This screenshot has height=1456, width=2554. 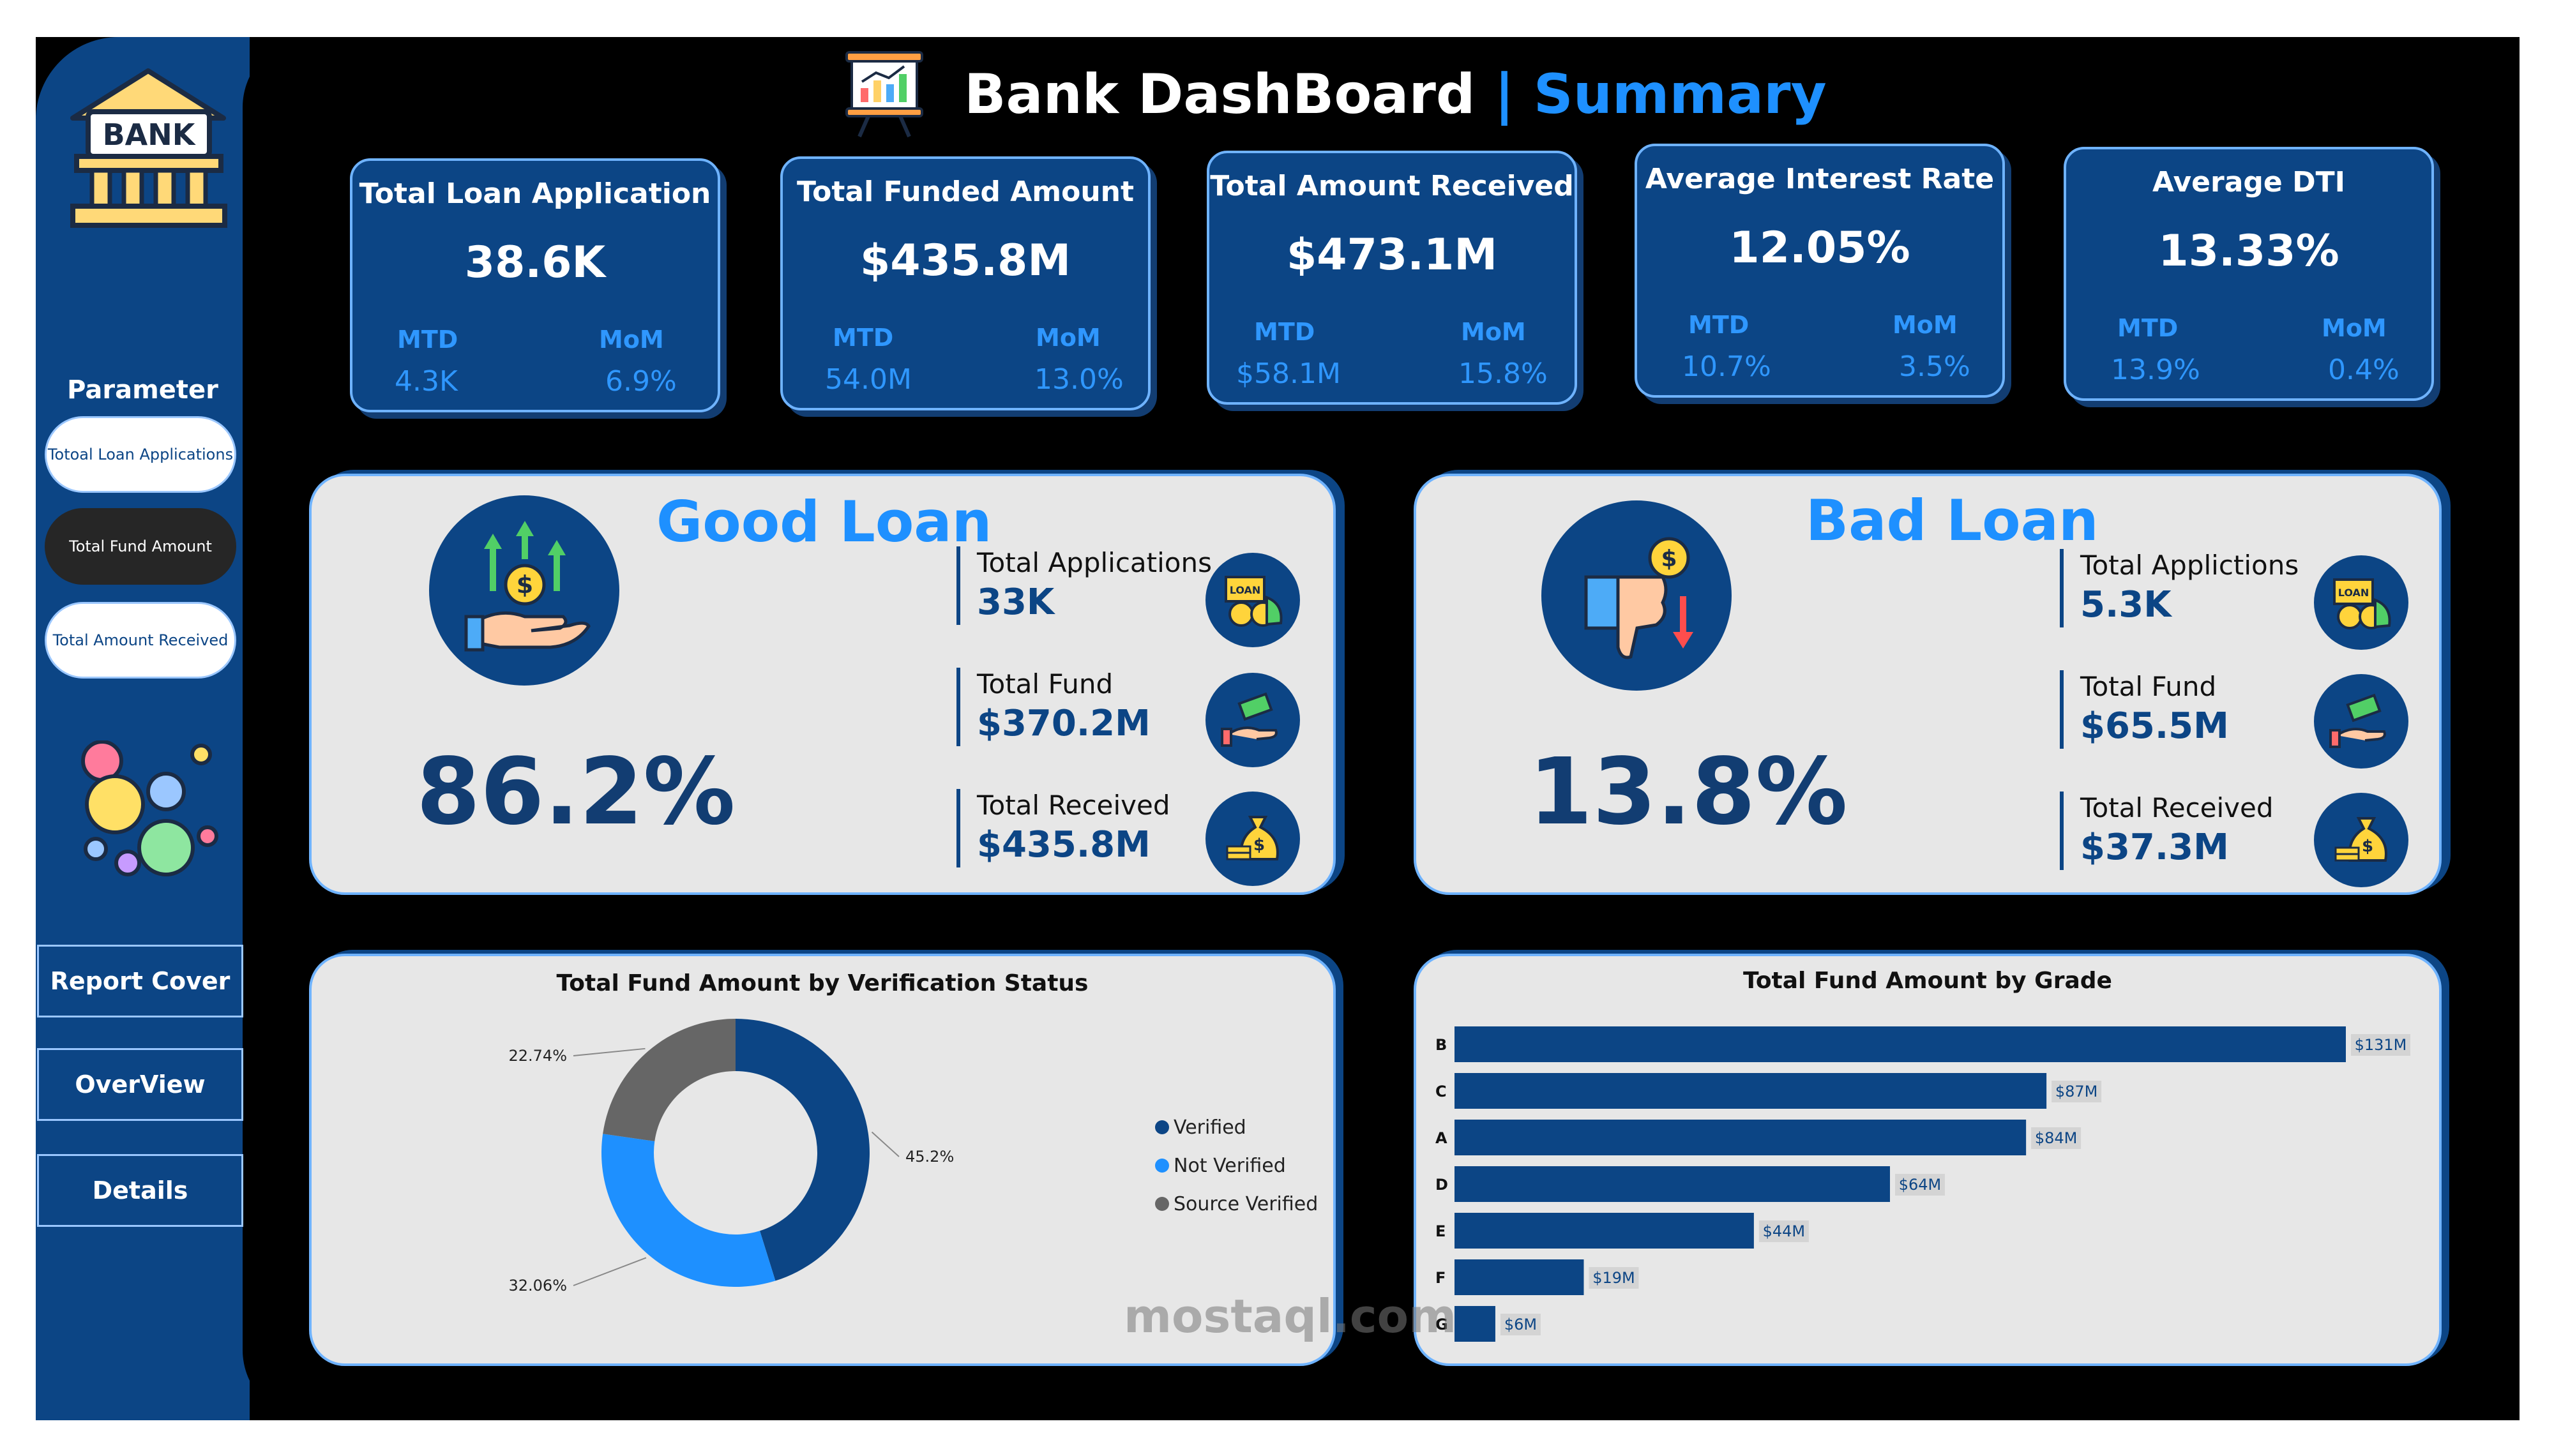 I want to click on kpi-title: Total Funded Amount, so click(x=965, y=192).